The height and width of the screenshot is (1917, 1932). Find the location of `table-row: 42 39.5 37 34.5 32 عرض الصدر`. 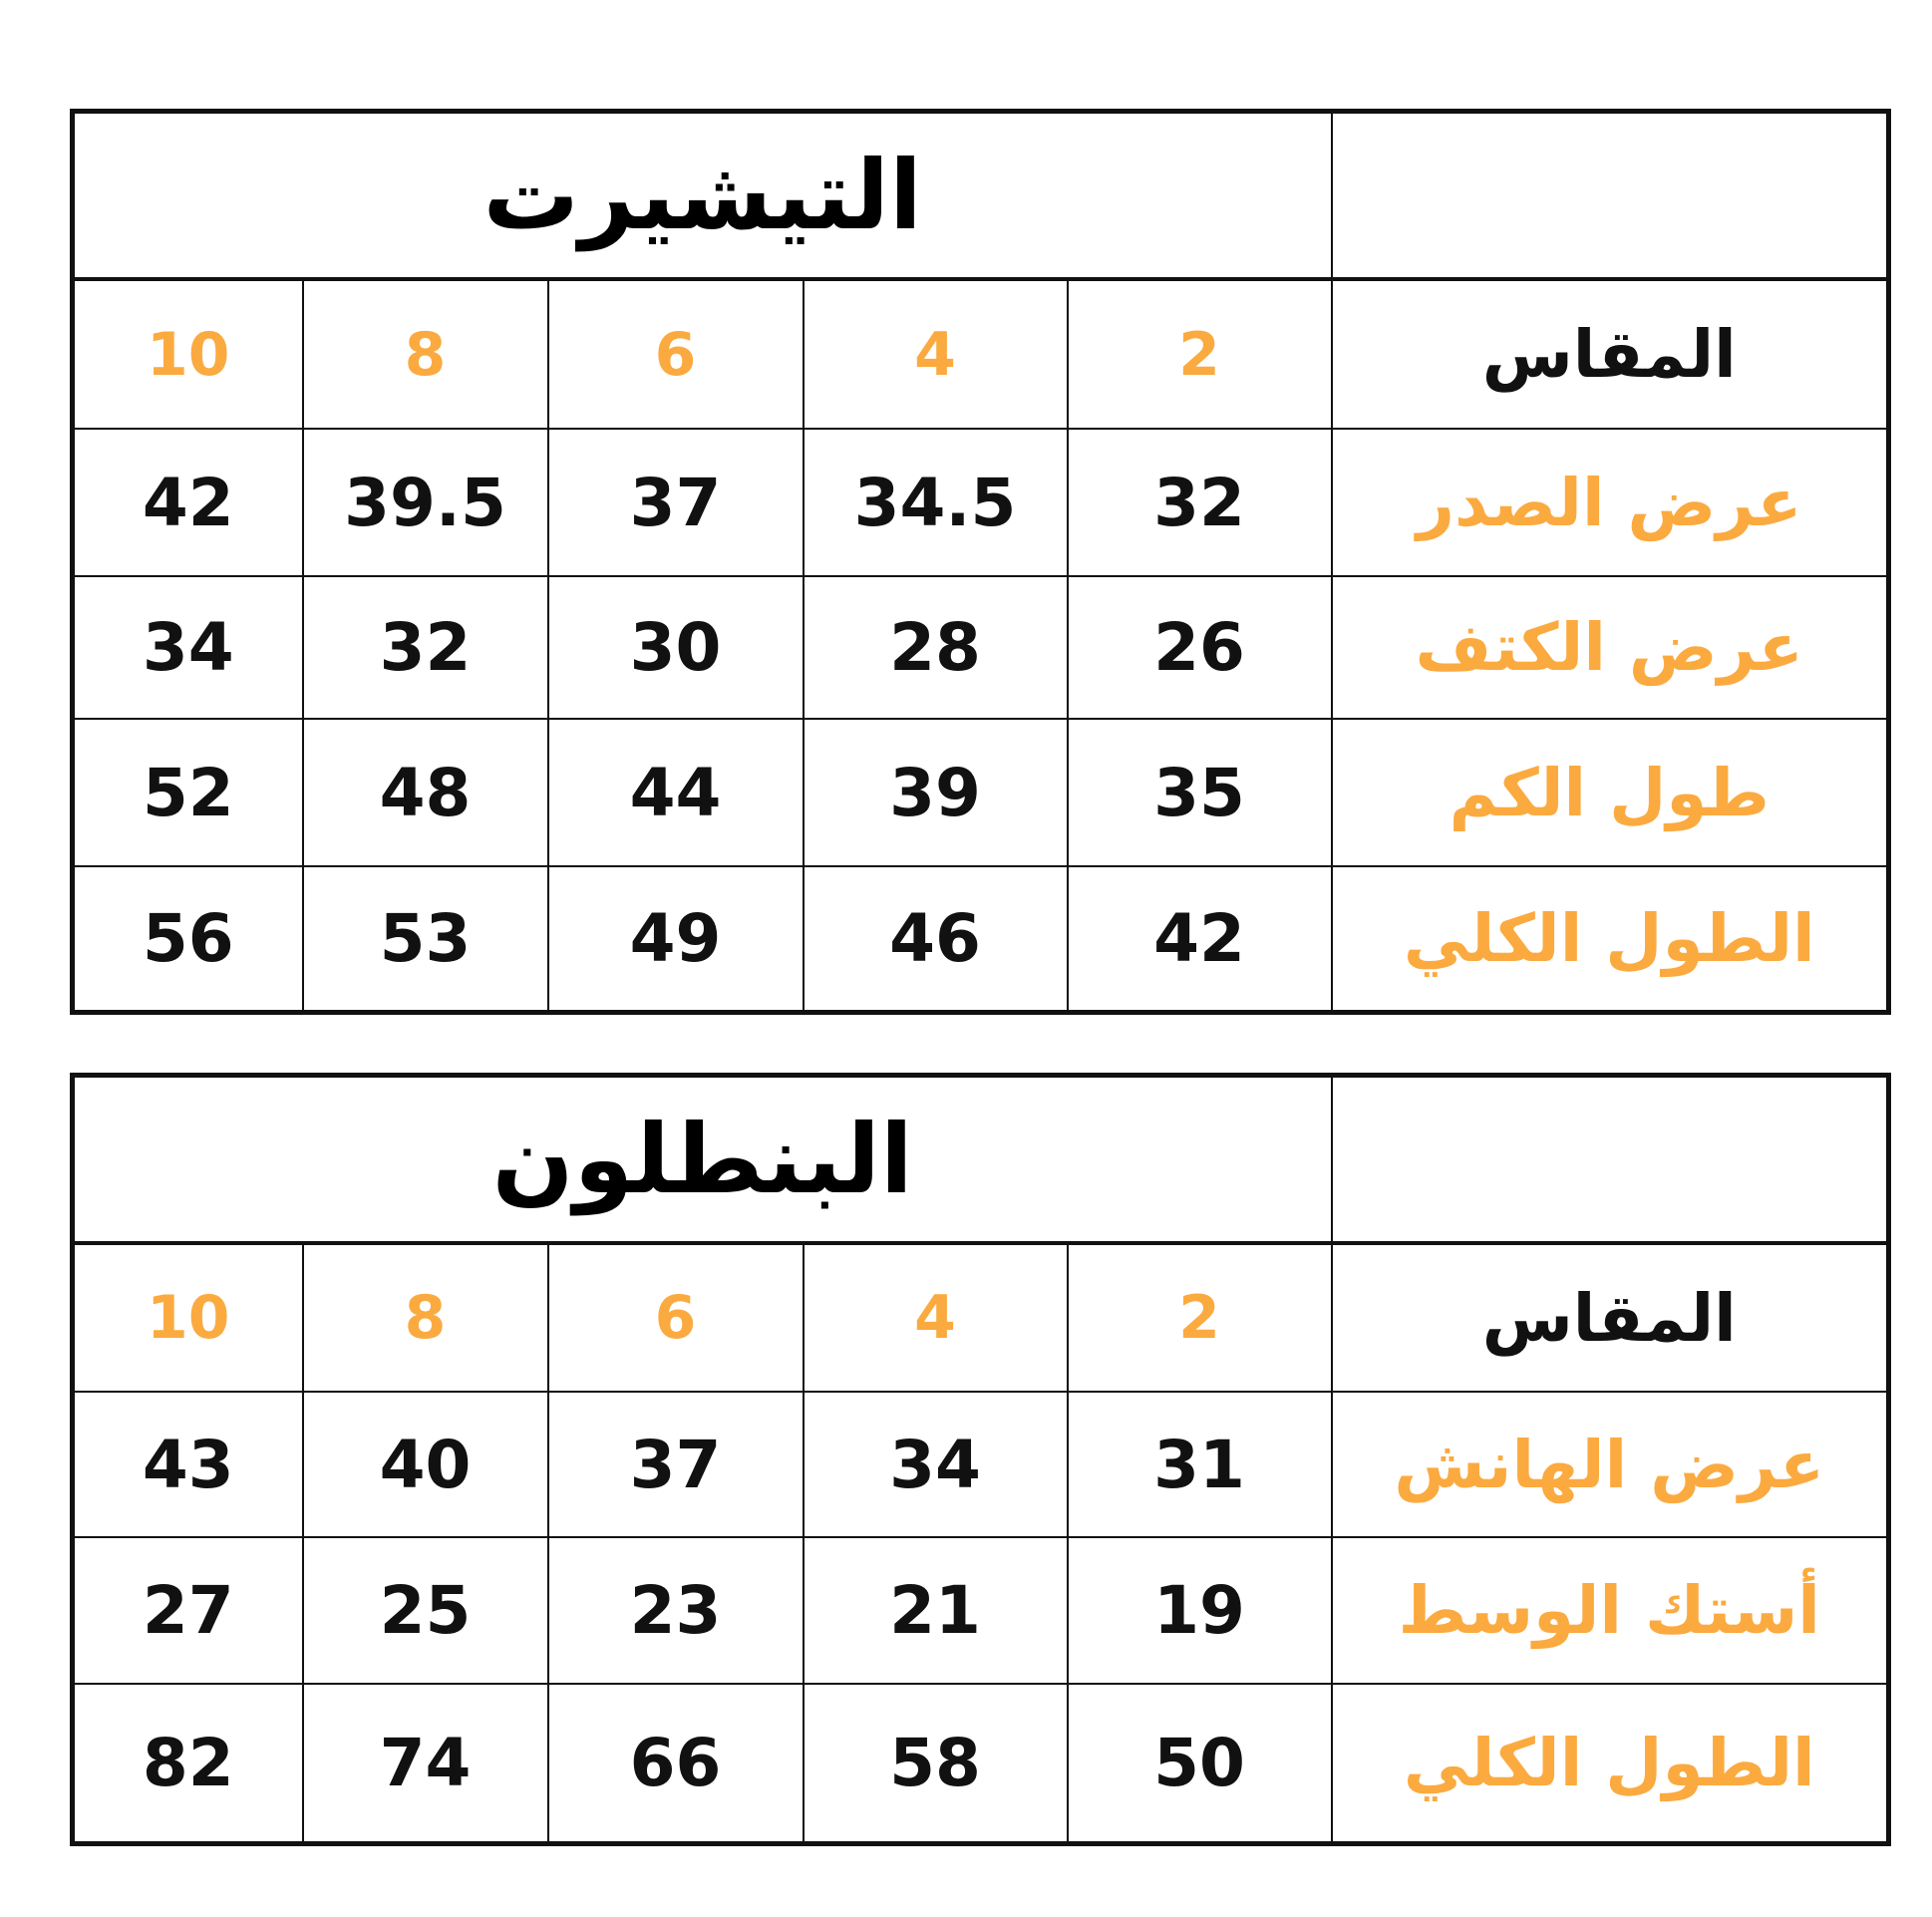

table-row: 42 39.5 37 34.5 32 عرض الصدر is located at coordinates (980, 502).